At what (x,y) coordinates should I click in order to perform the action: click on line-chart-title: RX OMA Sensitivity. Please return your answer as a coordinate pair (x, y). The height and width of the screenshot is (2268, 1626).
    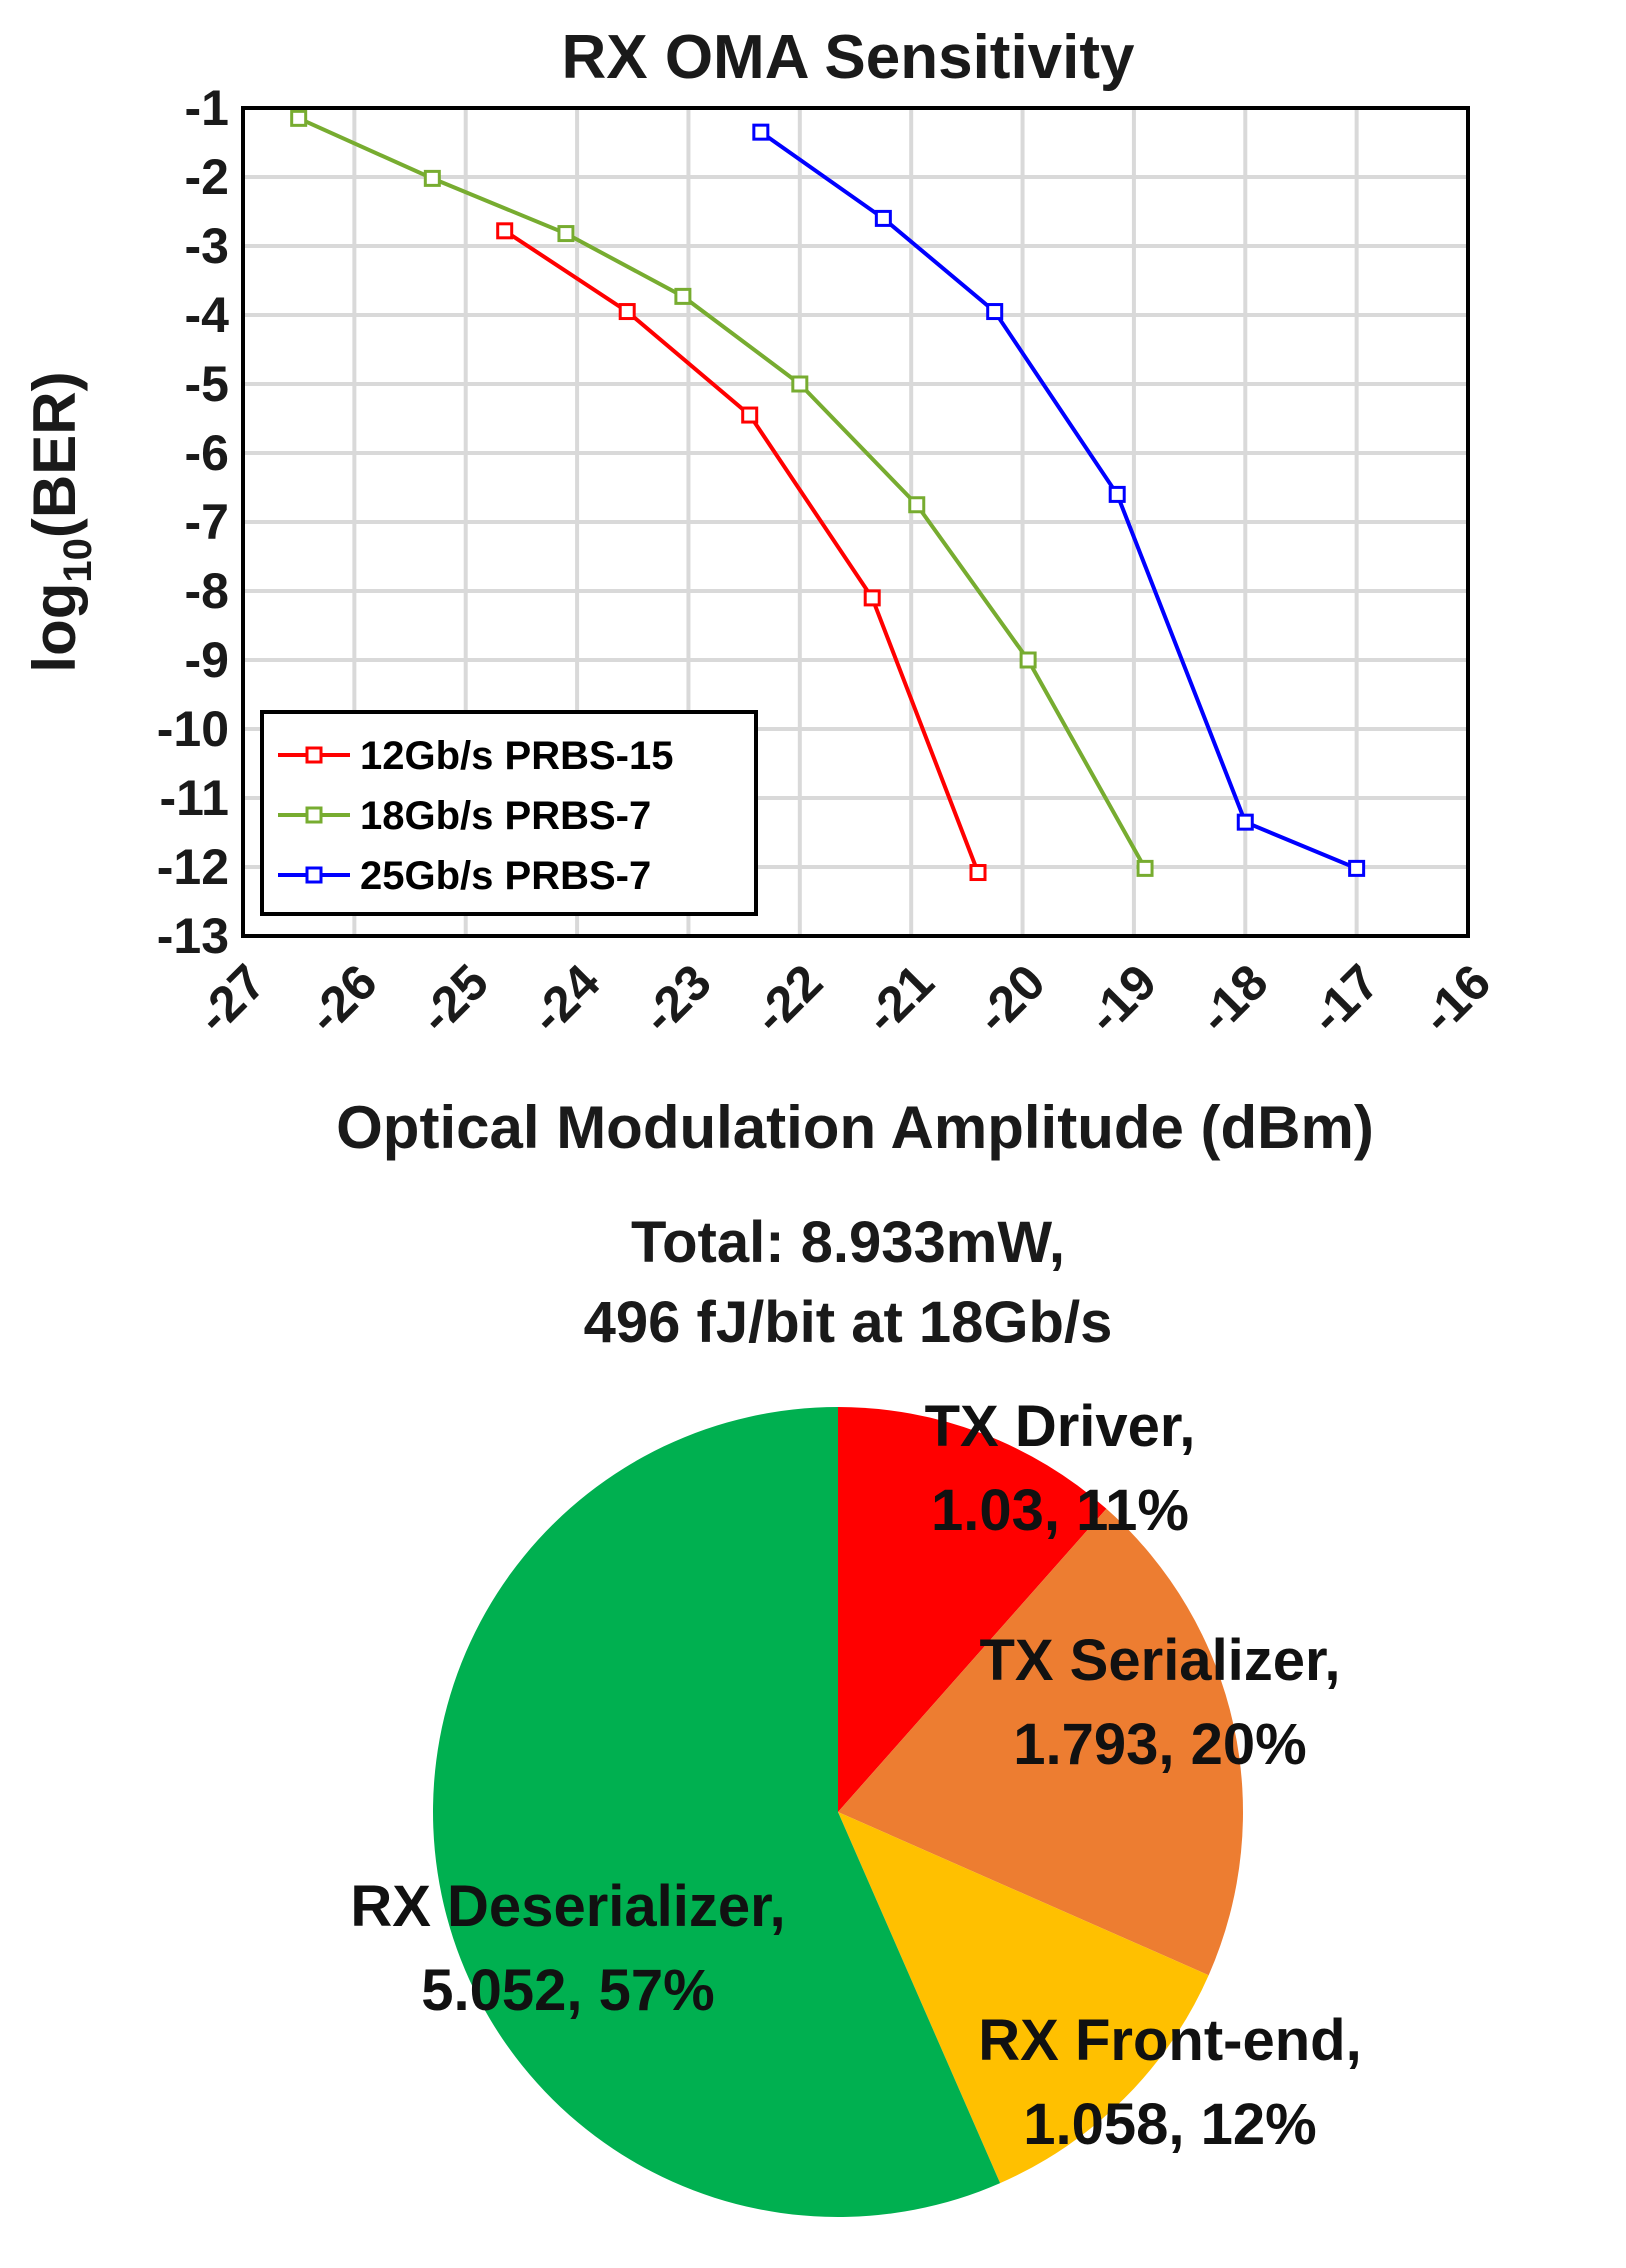
    Looking at the image, I should click on (848, 57).